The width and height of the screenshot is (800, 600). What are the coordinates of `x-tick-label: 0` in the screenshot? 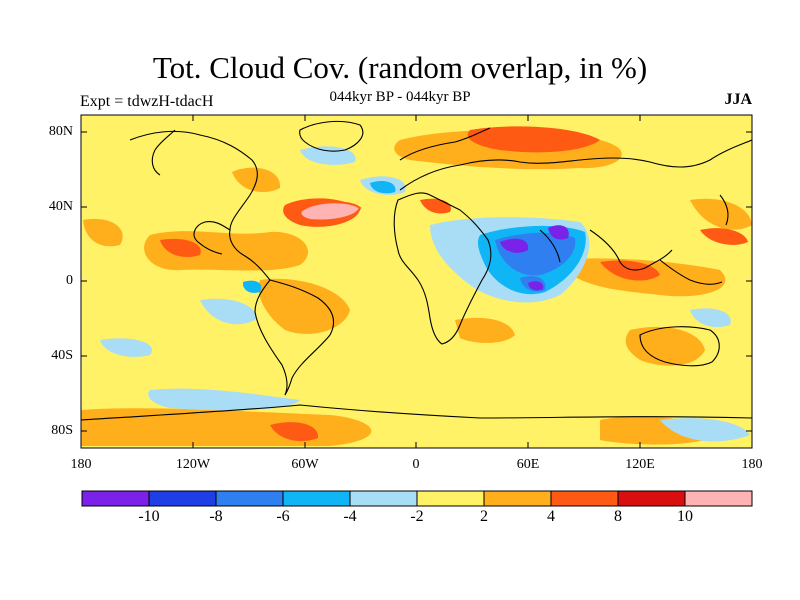 It's located at (416, 464).